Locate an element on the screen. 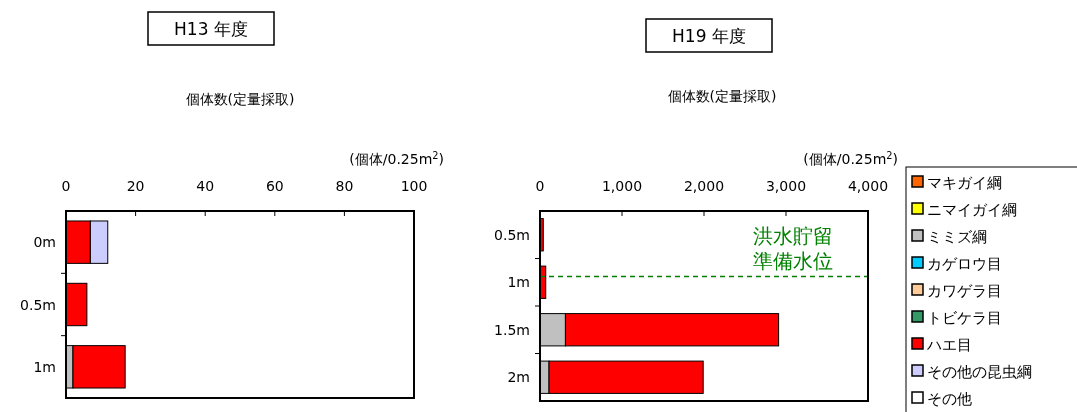  x-tick-label: 40 is located at coordinates (205, 186).